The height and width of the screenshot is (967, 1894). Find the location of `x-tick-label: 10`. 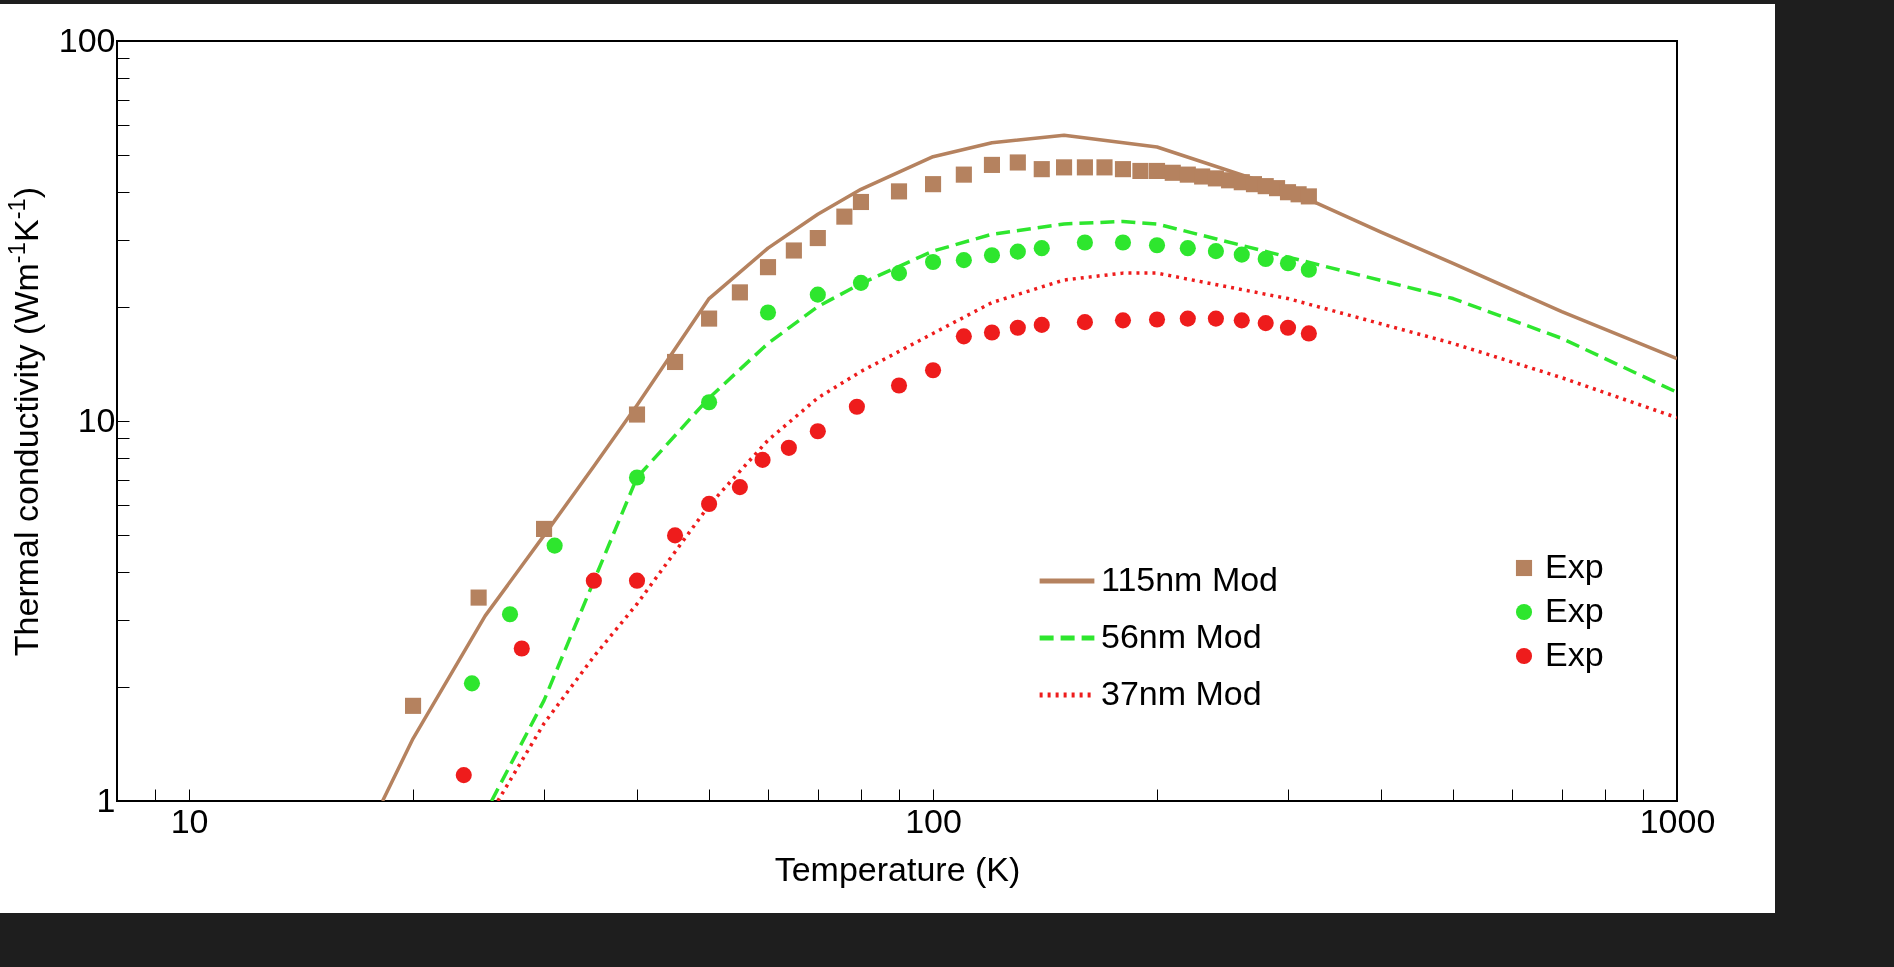

x-tick-label: 10 is located at coordinates (189, 820).